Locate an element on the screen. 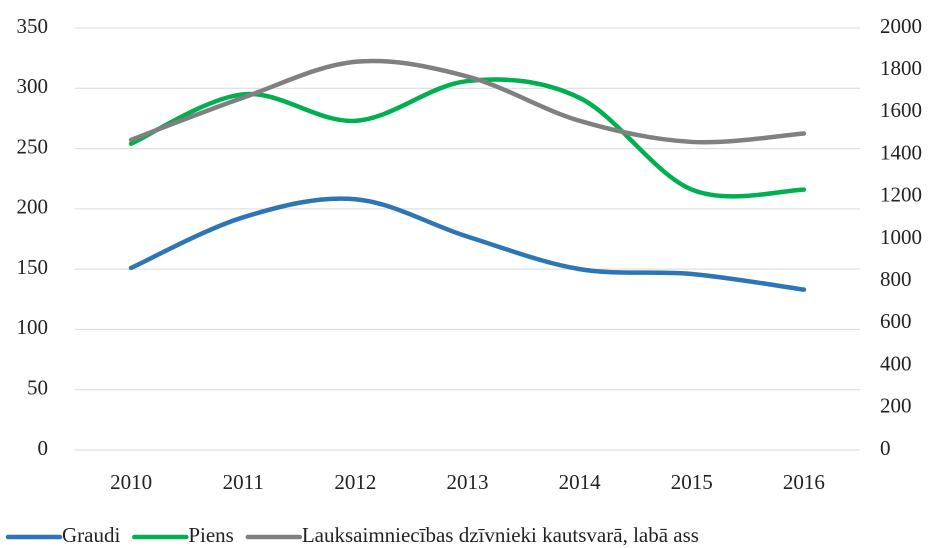  x-tick-label: 2016 is located at coordinates (804, 482).